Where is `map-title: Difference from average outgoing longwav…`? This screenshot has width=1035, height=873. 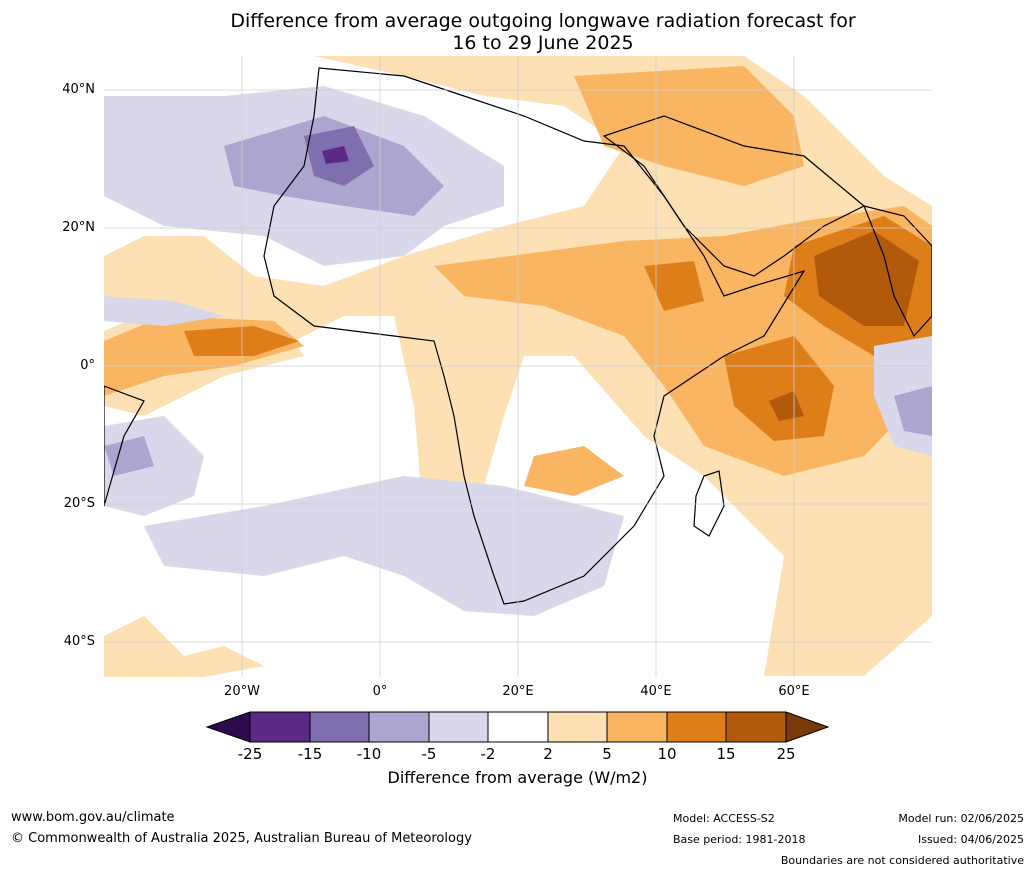
map-title: Difference from average outgoing longwav… is located at coordinates (517, 32).